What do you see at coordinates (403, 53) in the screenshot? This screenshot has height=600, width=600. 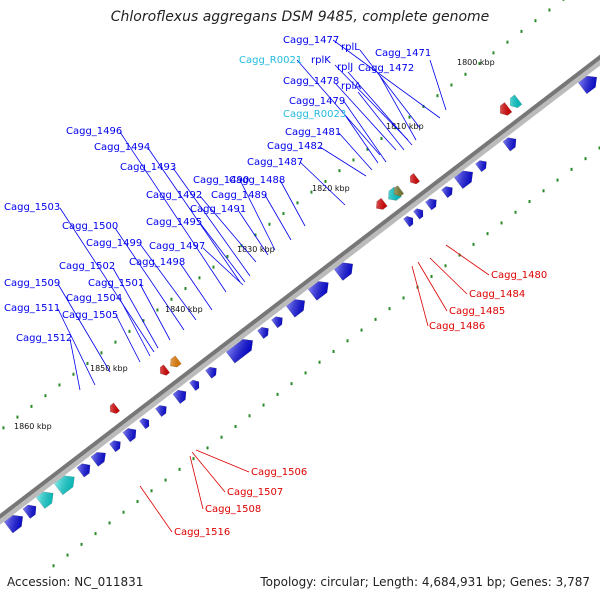 I see `gene-label: Cagg_1471` at bounding box center [403, 53].